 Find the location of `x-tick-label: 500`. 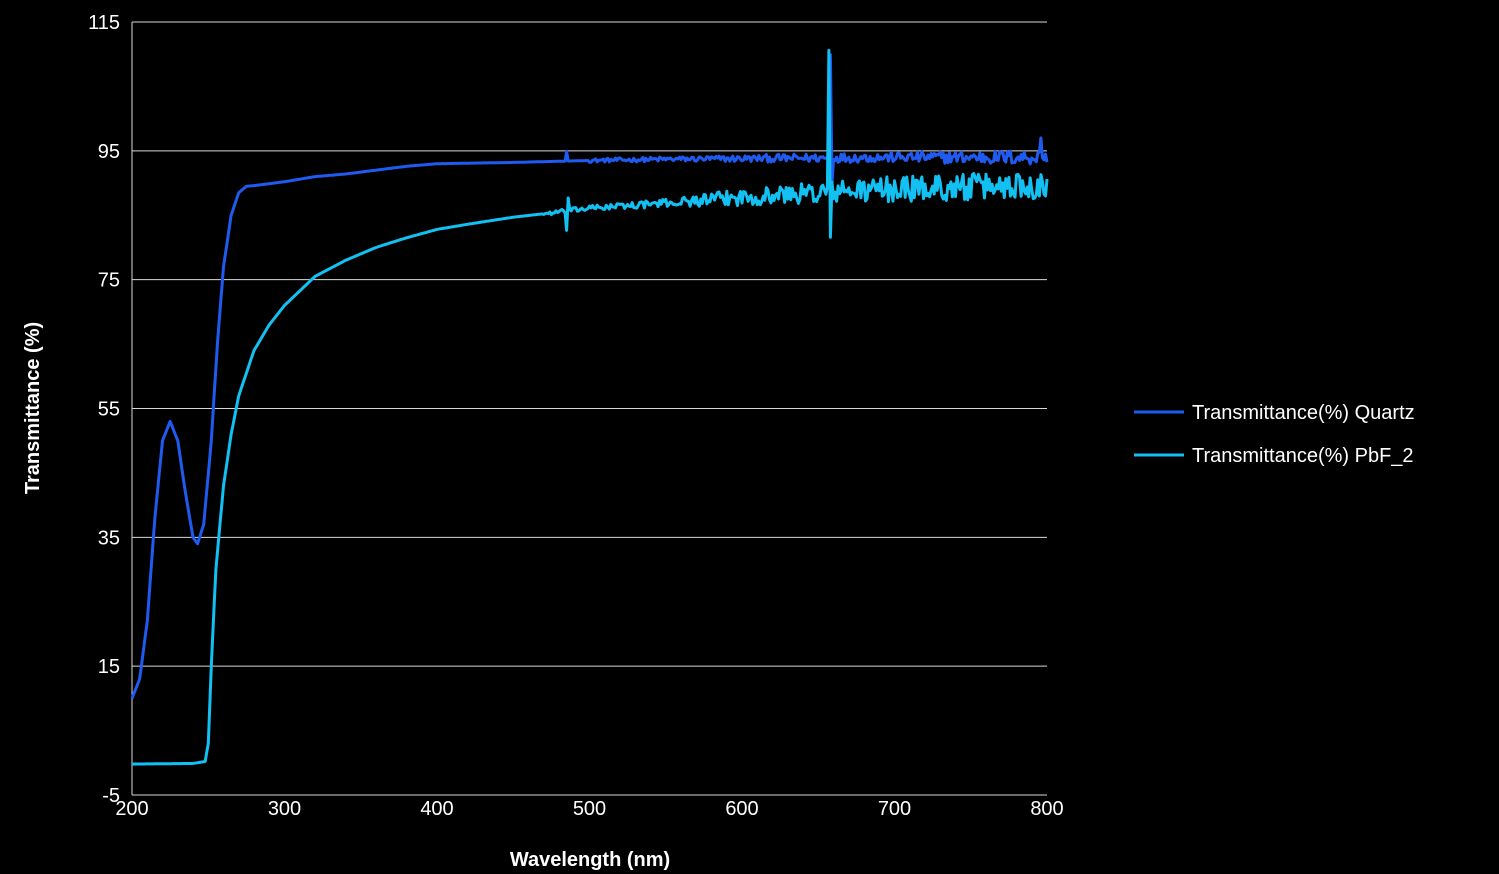

x-tick-label: 500 is located at coordinates (589, 809).